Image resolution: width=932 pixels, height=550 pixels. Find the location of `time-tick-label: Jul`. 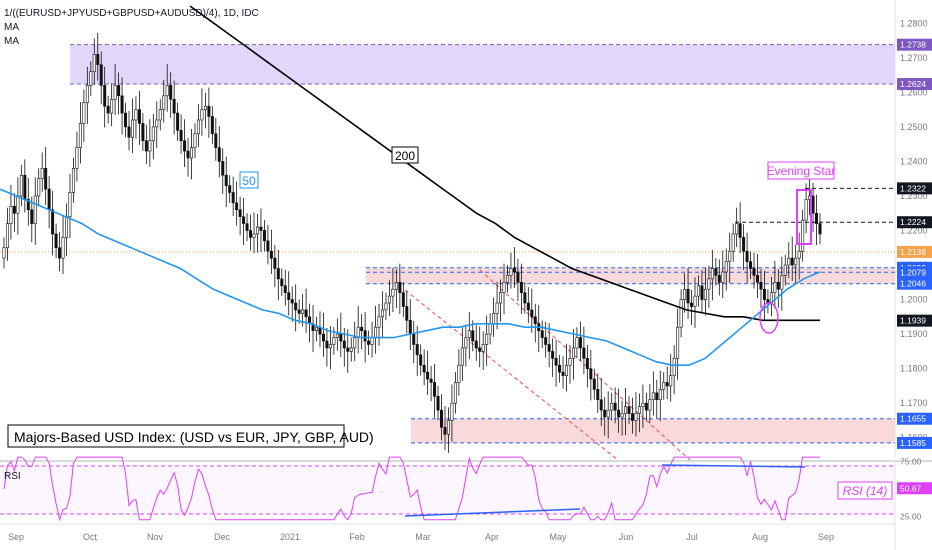

time-tick-label: Jul is located at coordinates (692, 537).